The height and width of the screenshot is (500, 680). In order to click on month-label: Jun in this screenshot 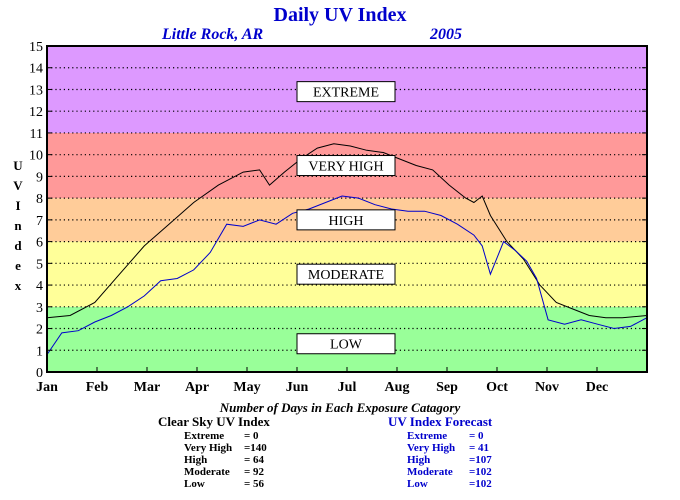, I will do `click(297, 387)`.